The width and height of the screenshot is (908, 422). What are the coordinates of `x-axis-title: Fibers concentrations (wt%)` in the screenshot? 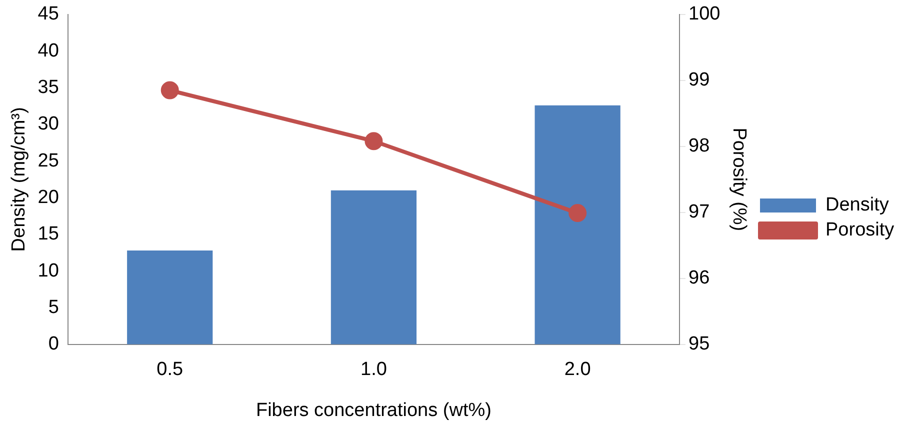 It's located at (374, 410).